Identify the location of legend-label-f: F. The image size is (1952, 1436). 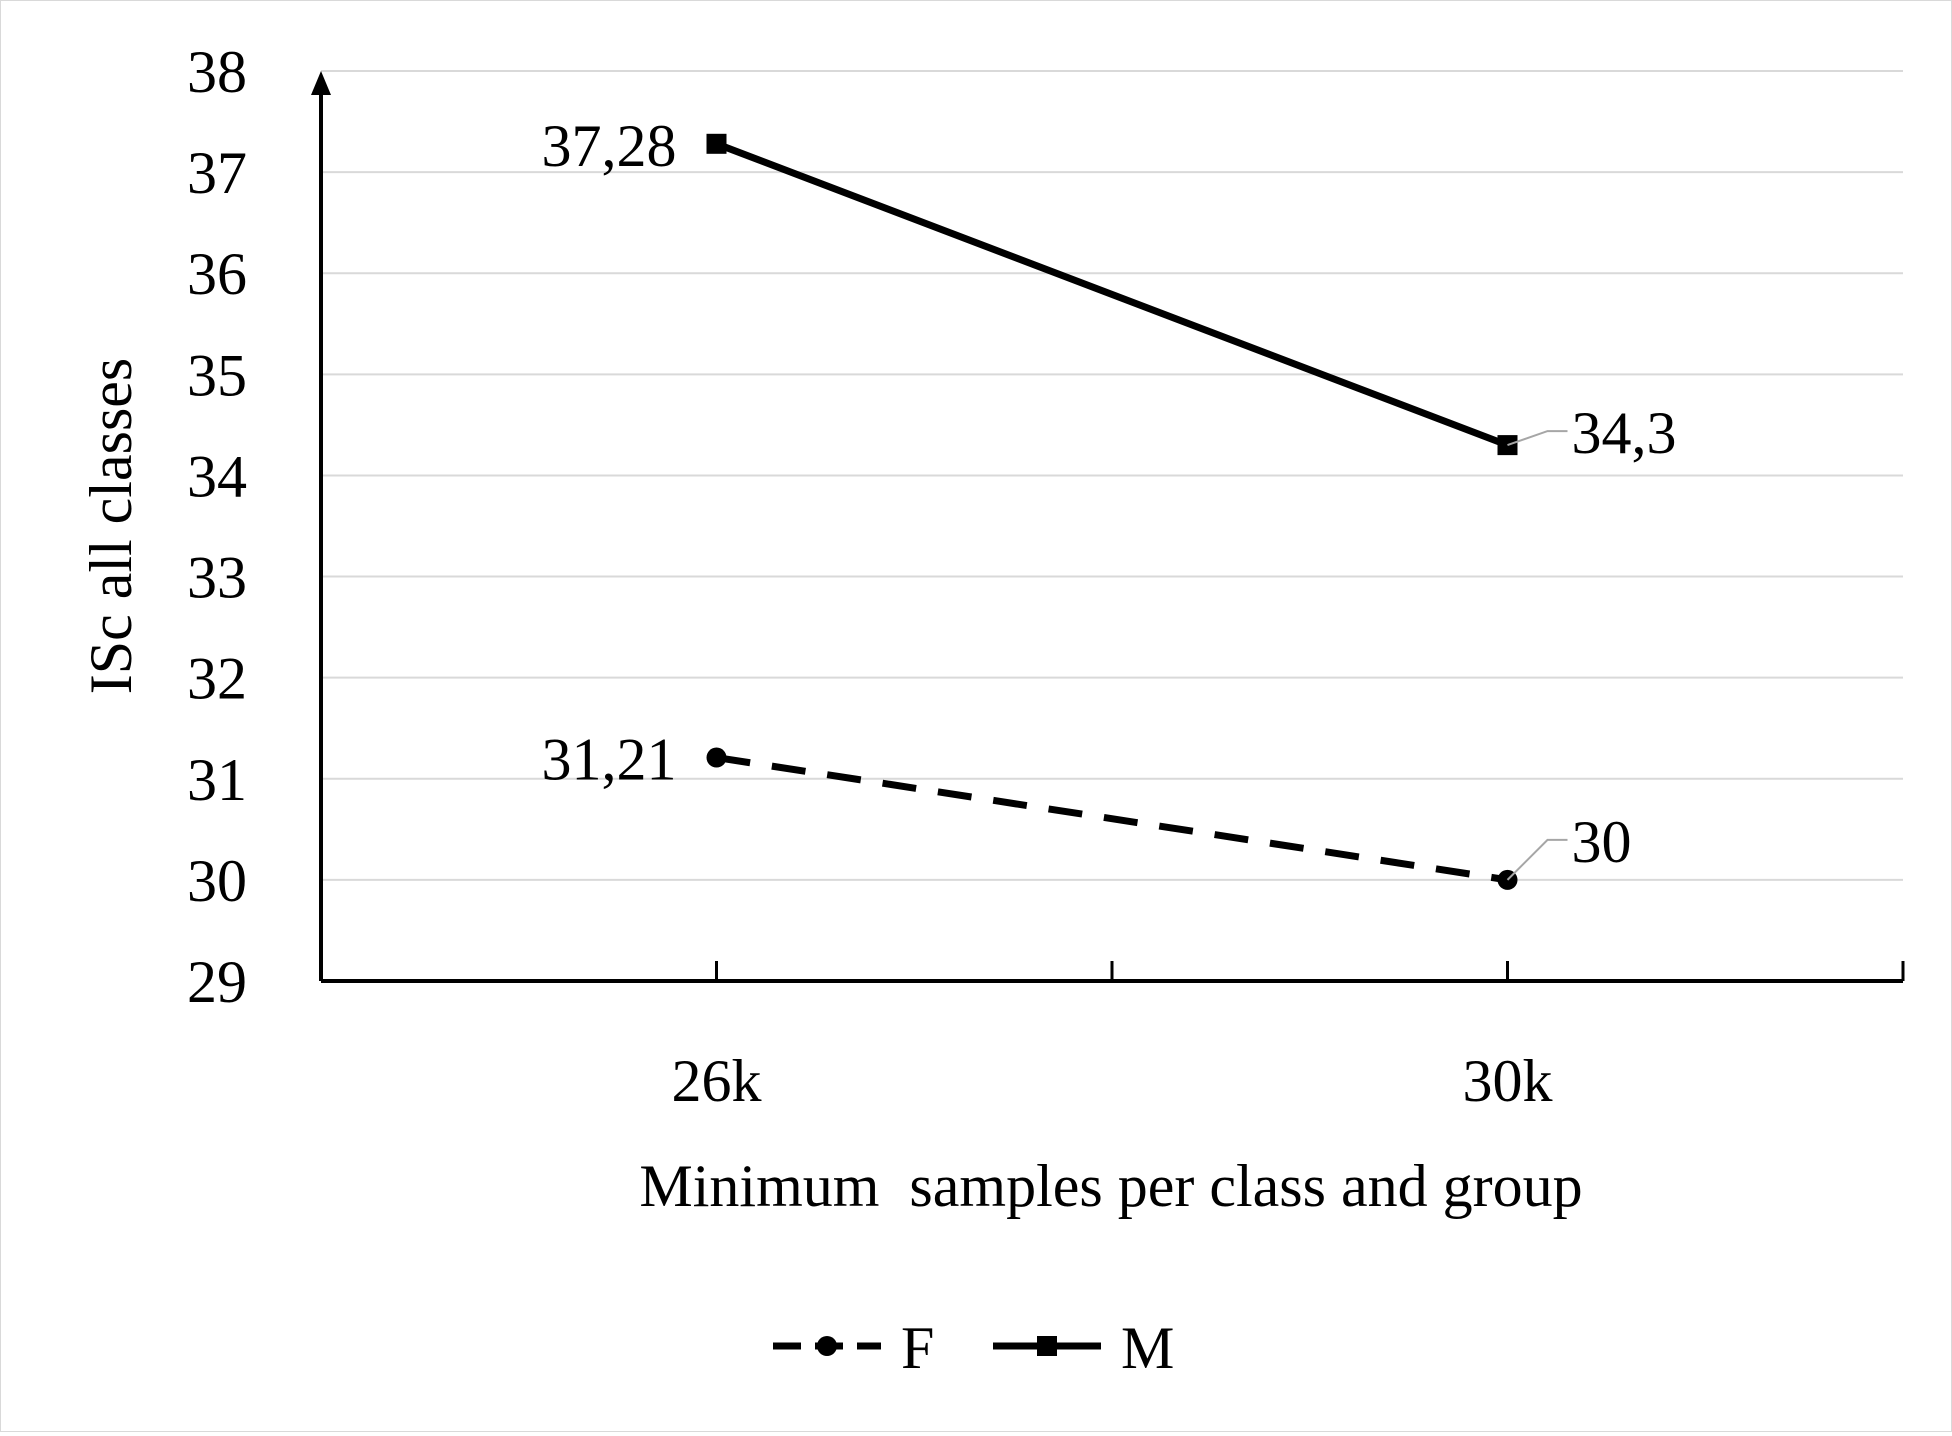
(917, 1348).